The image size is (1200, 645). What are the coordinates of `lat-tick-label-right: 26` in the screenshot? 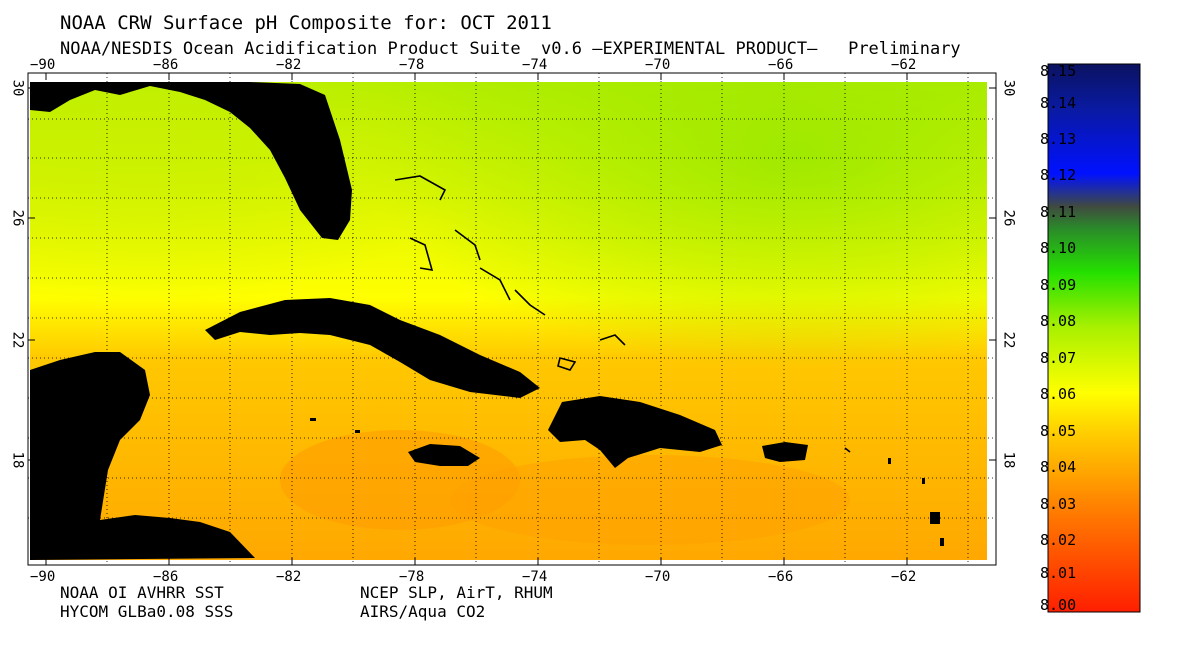 It's located at (1008, 218).